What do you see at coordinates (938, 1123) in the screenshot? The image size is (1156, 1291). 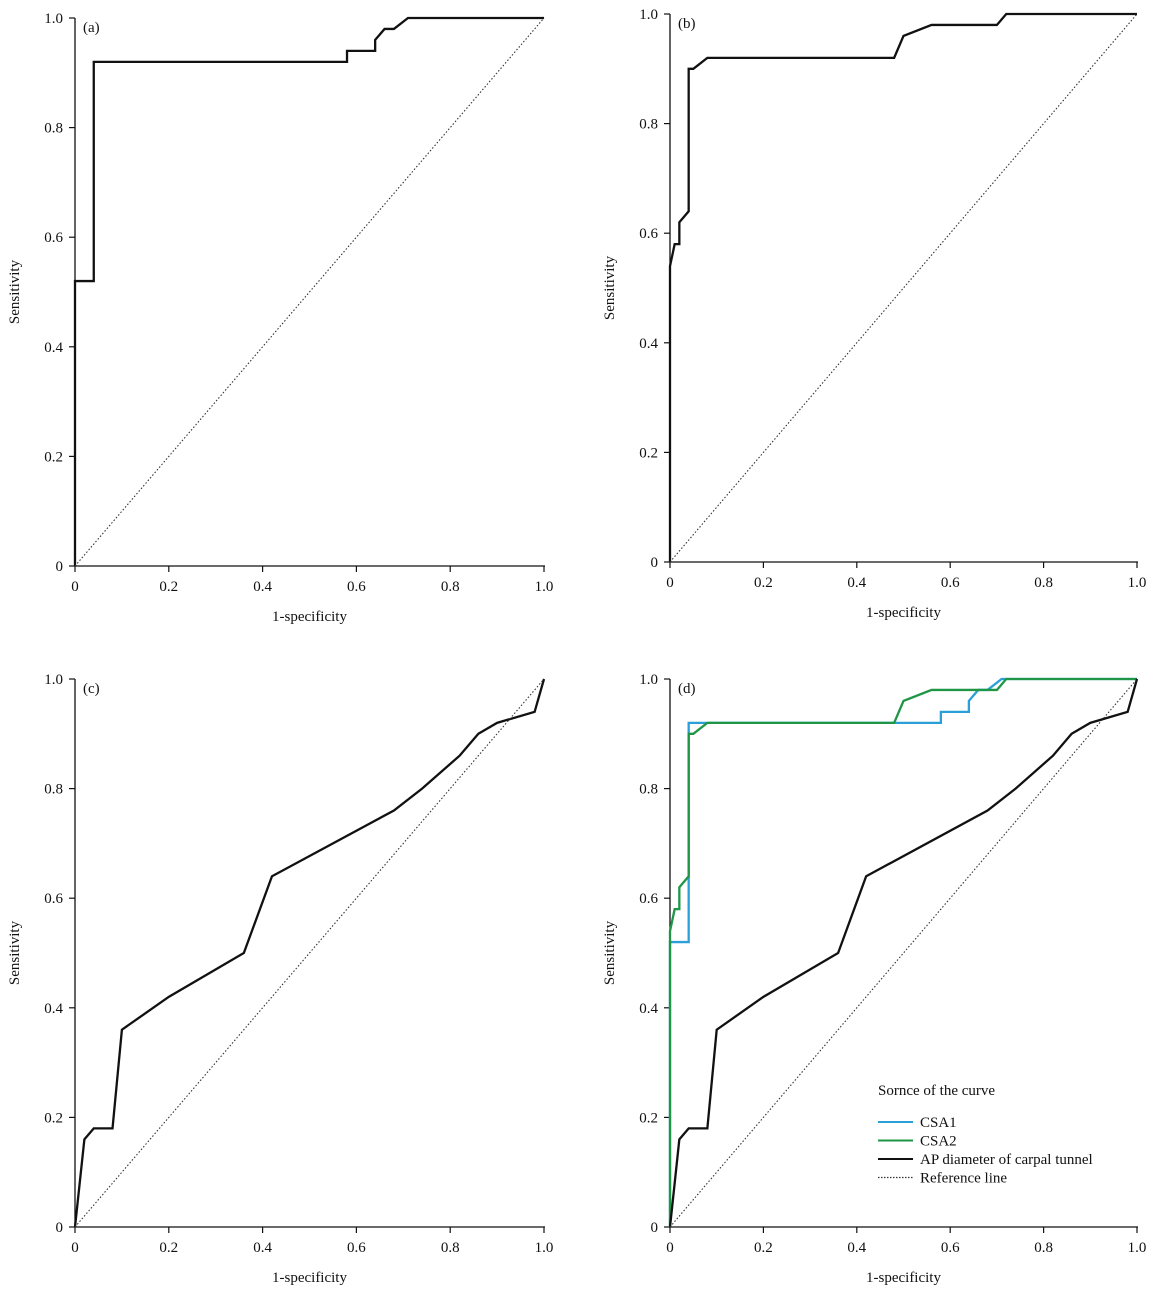 I see `legend-entry: CSA1` at bounding box center [938, 1123].